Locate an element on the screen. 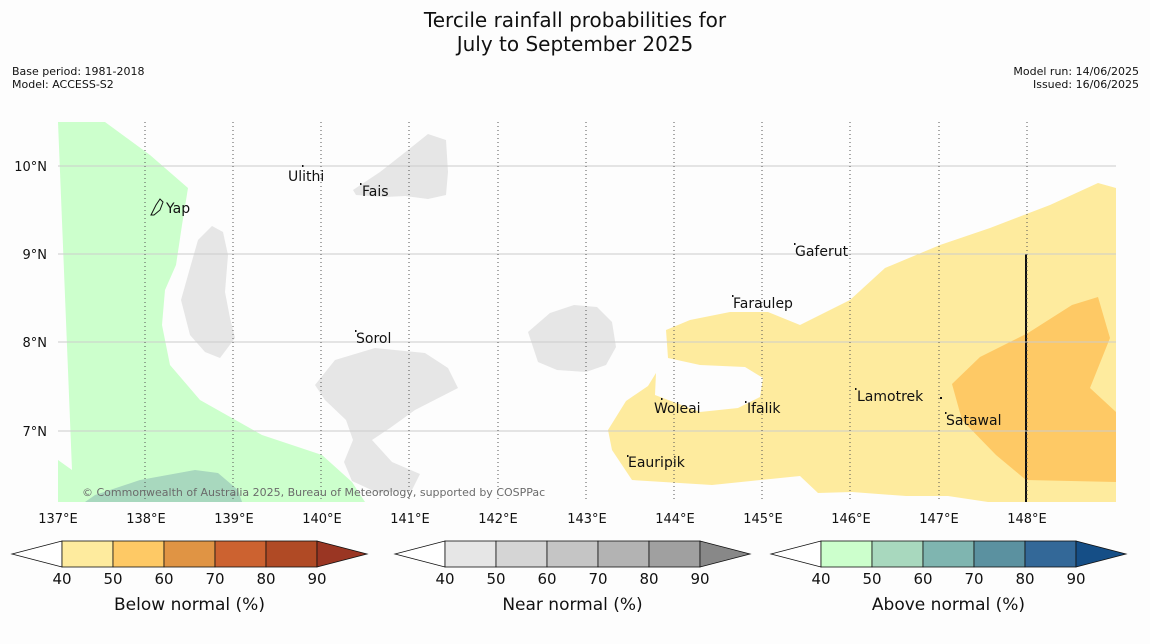 The width and height of the screenshot is (1150, 644). colorbar-below-normal-high-arrow is located at coordinates (342, 554).